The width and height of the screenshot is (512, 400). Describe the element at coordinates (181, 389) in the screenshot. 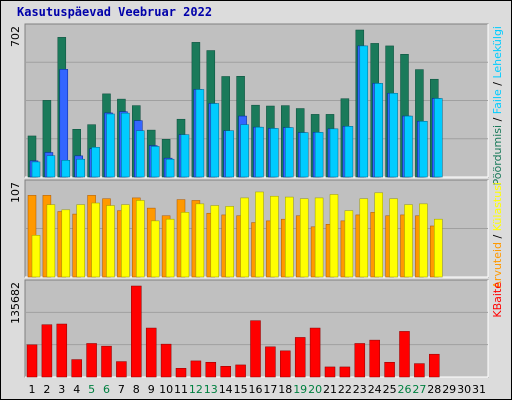

I see `day-tick-label-11: 11` at that location.